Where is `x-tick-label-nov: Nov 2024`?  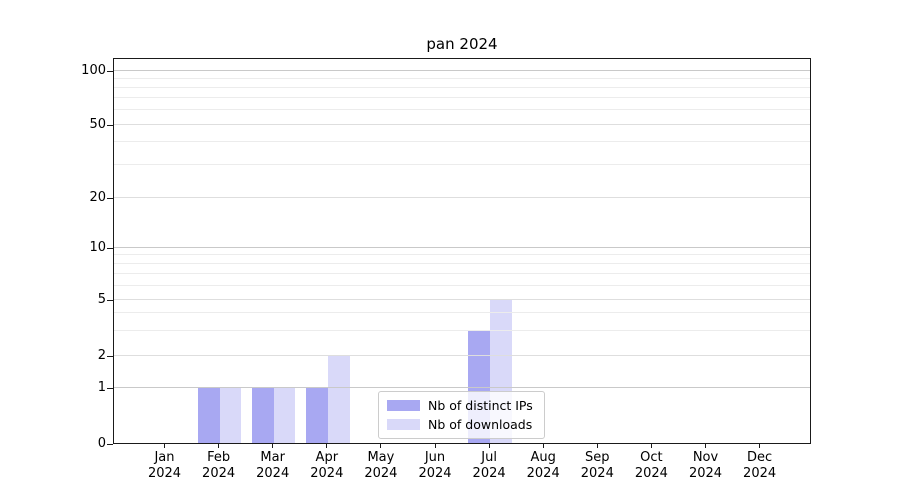
x-tick-label-nov: Nov 2024 is located at coordinates (706, 465).